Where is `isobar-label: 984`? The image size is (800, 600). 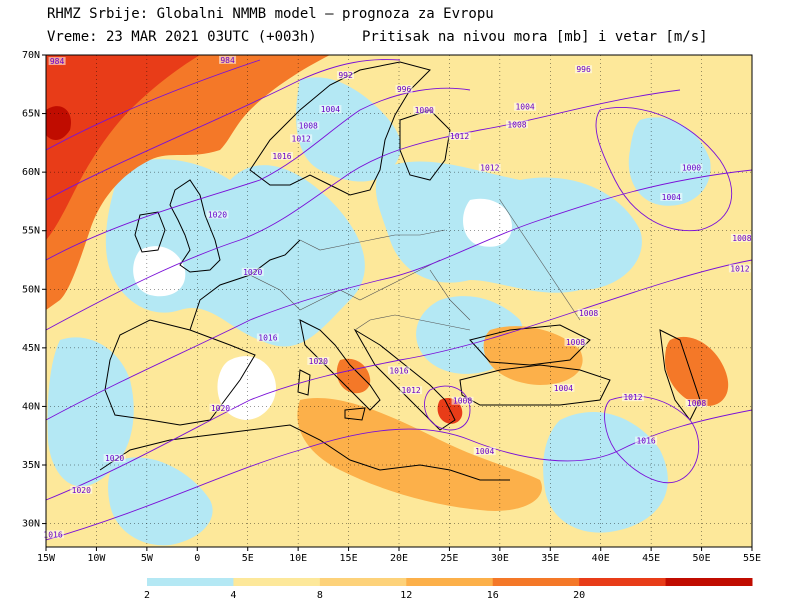
isobar-label: 984 is located at coordinates (57, 61).